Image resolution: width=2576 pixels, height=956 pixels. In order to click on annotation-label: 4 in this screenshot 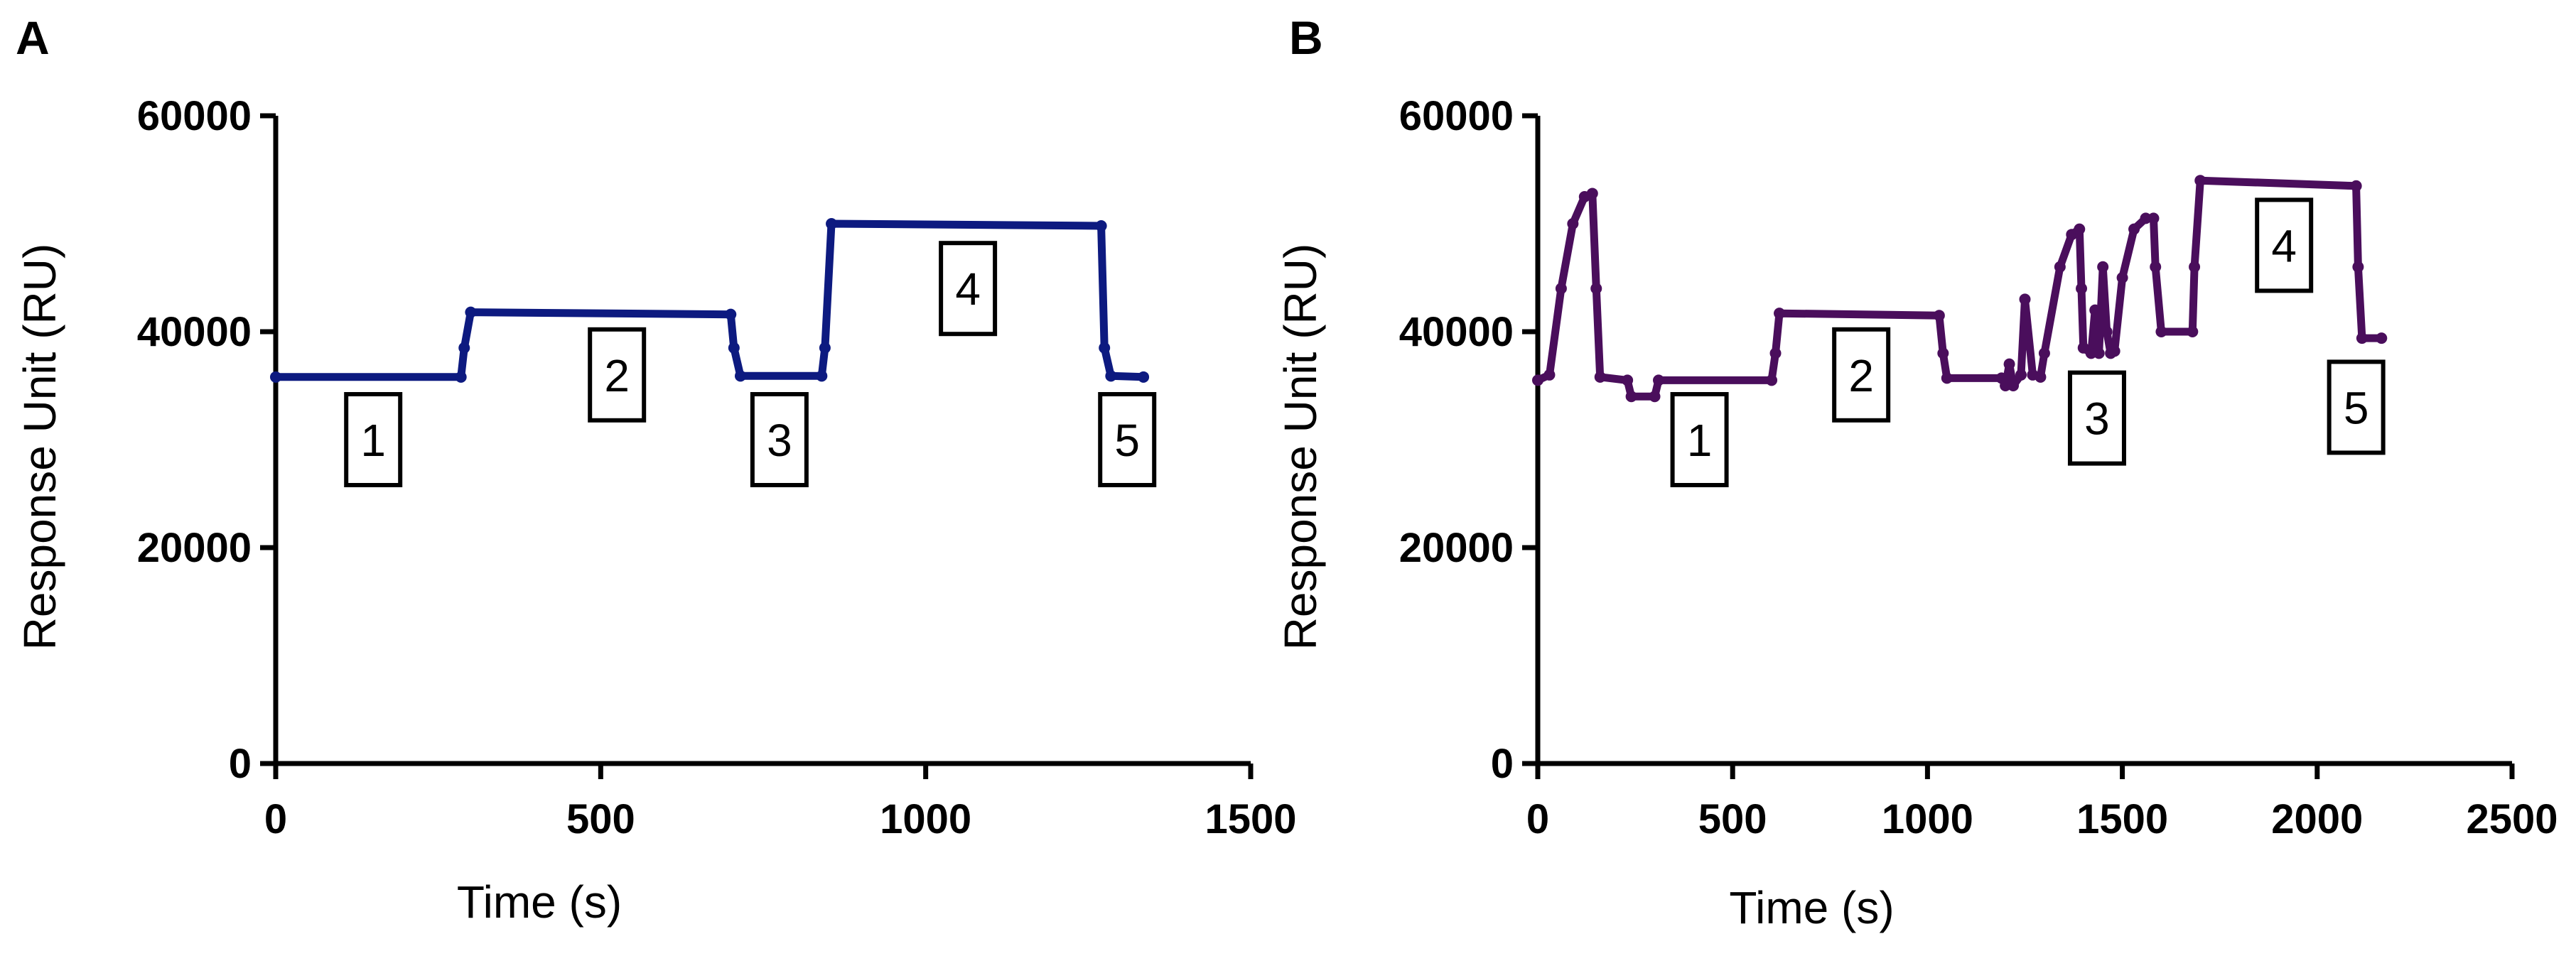, I will do `click(2284, 245)`.